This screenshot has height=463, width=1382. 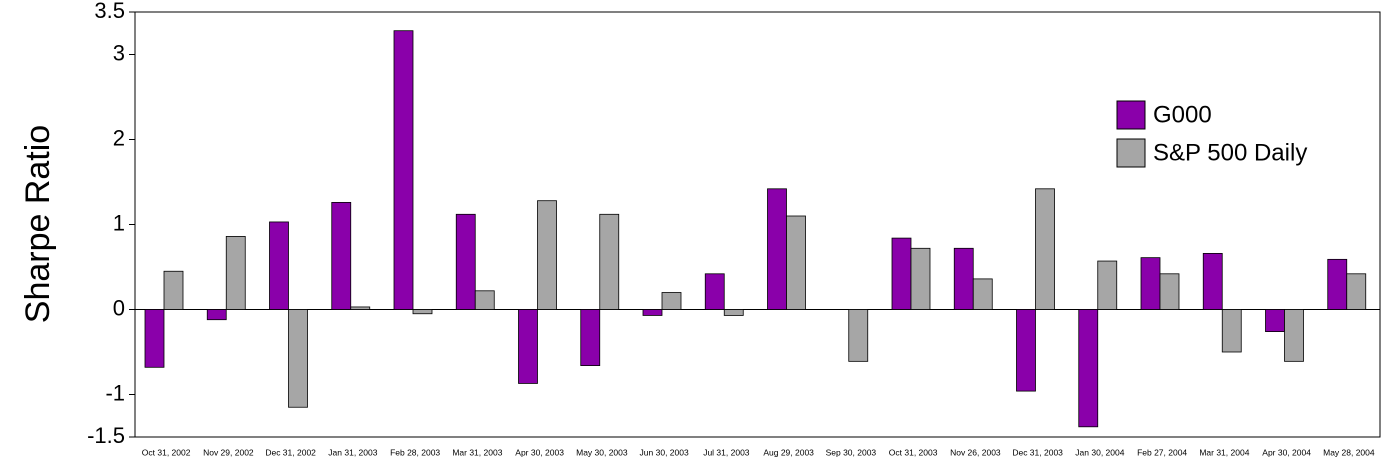 I want to click on x-tick-label: Apr 30, 2003, so click(x=539, y=452).